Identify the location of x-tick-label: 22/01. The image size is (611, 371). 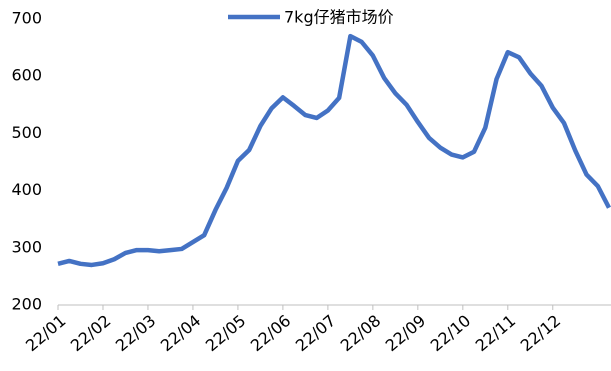
(46, 333).